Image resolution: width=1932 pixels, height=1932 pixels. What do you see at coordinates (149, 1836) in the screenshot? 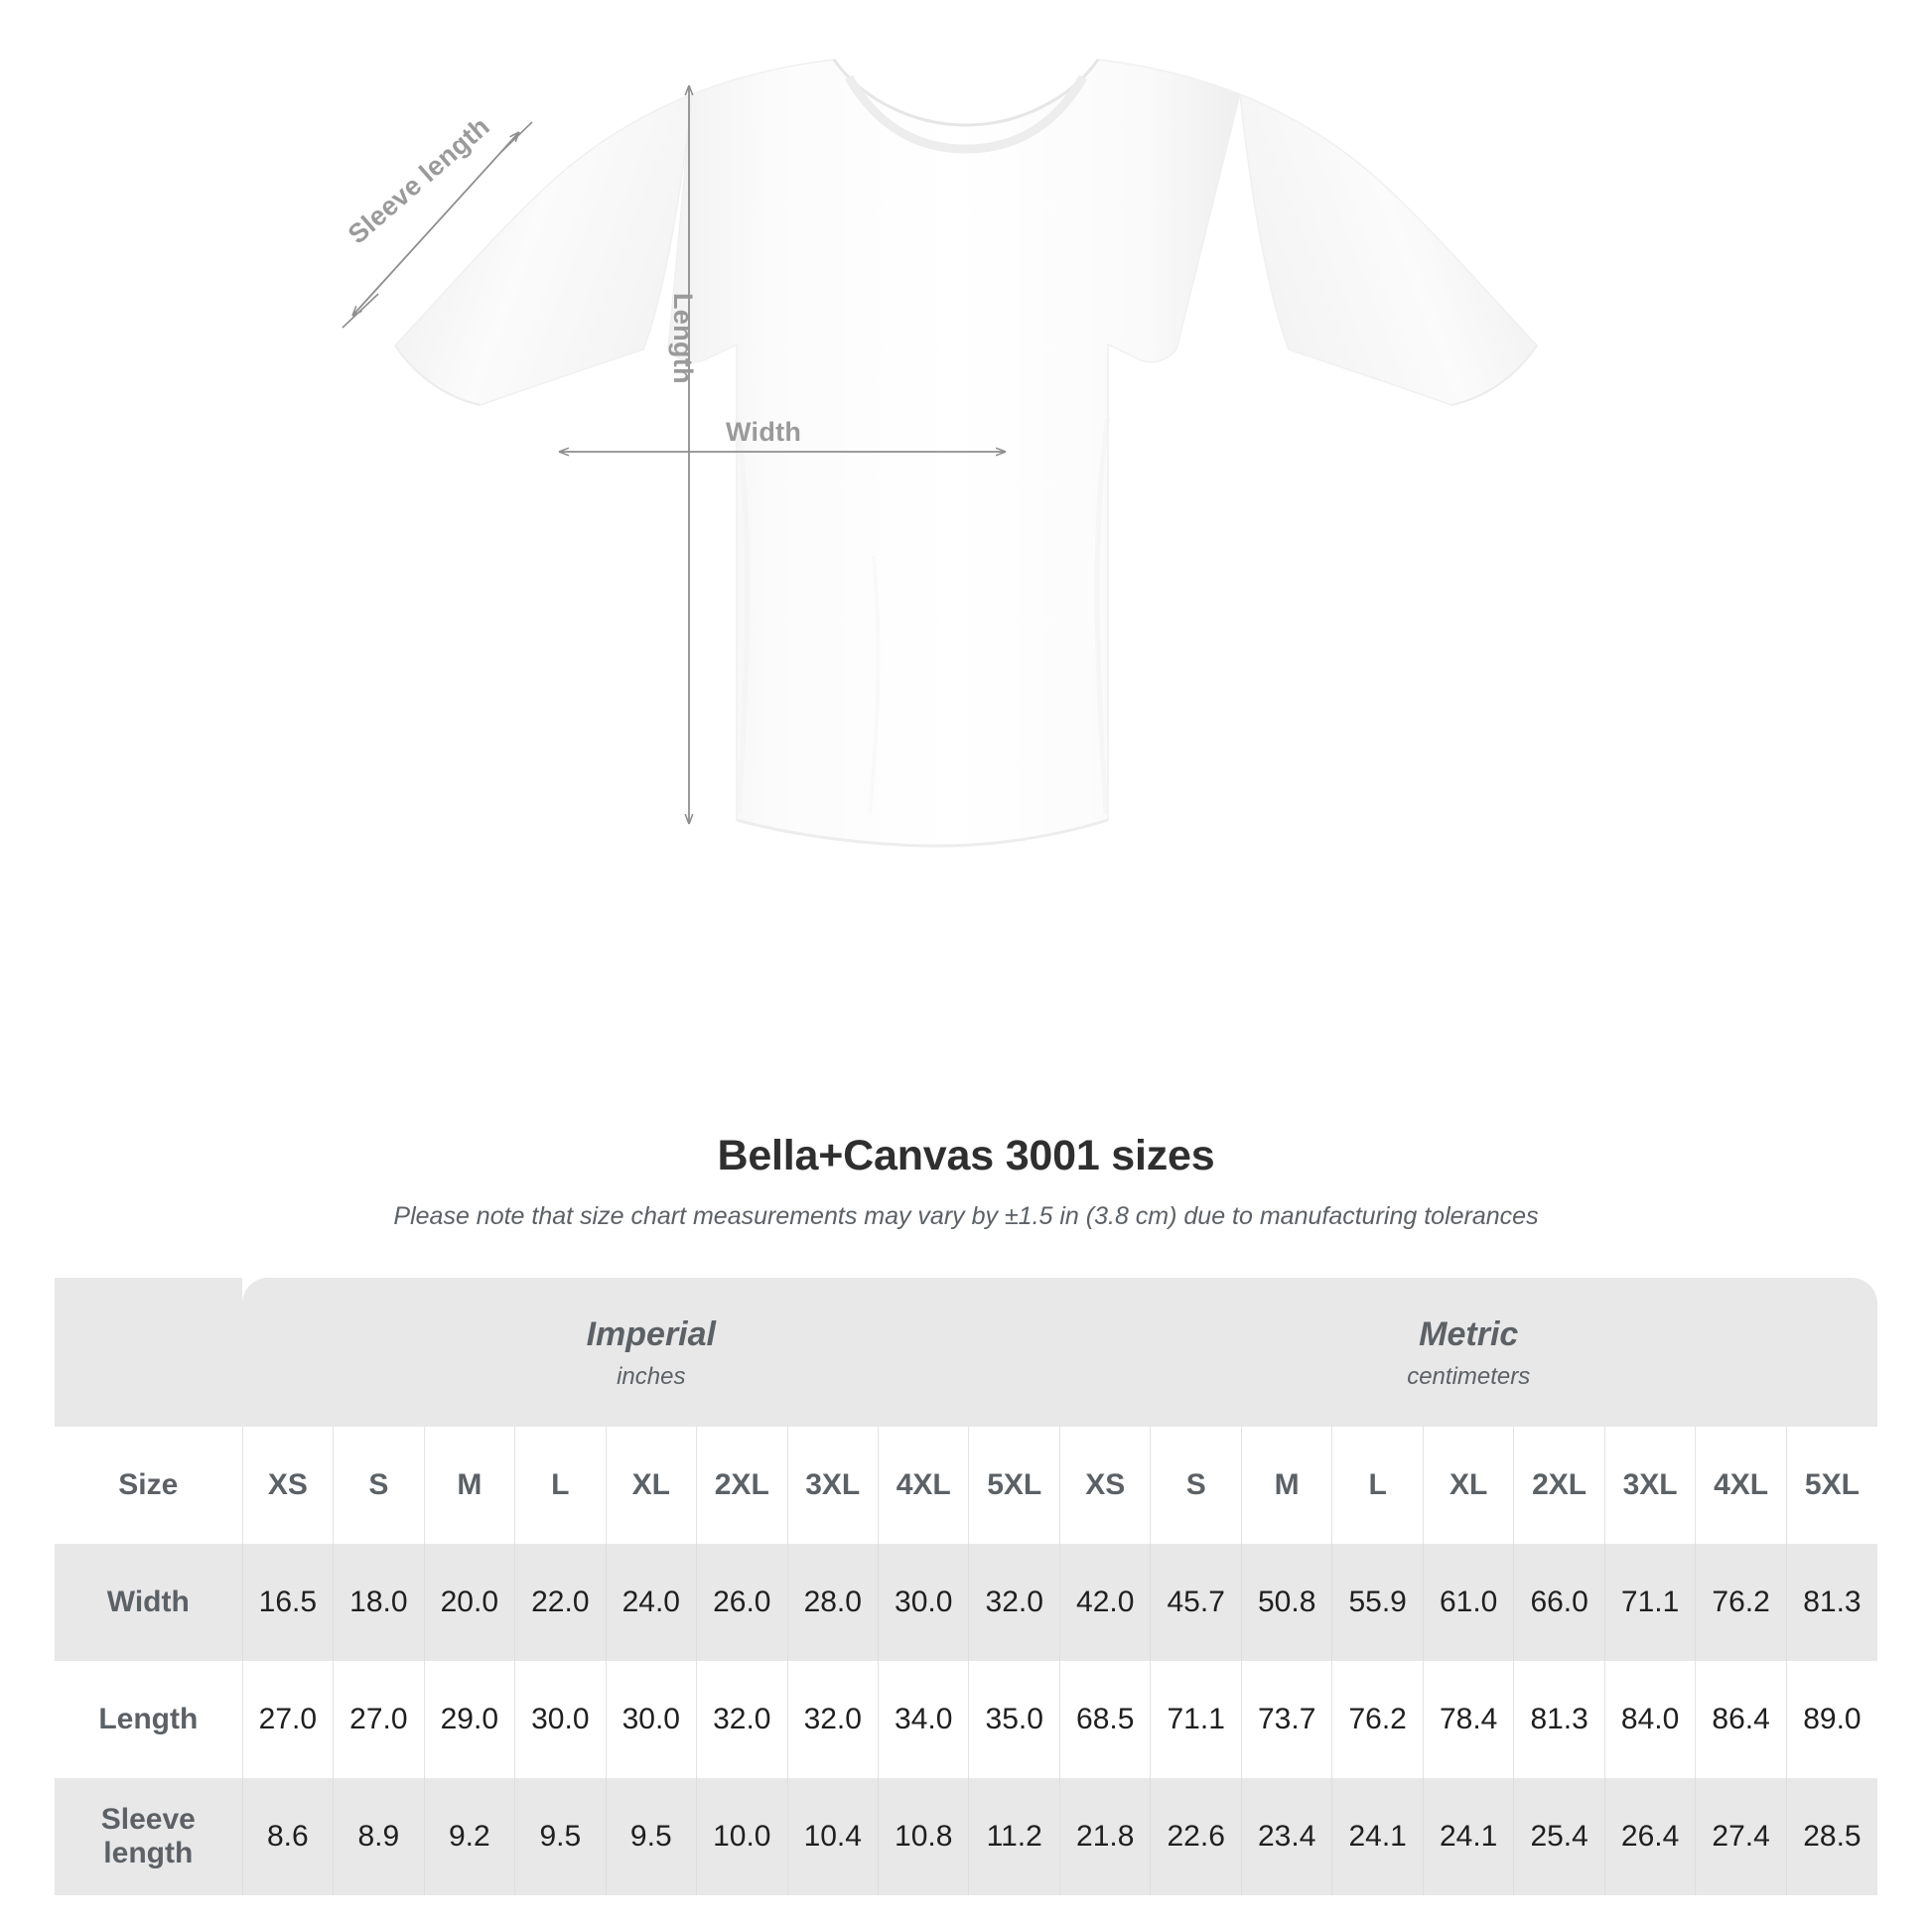
I see `row-label: Sleeve length` at bounding box center [149, 1836].